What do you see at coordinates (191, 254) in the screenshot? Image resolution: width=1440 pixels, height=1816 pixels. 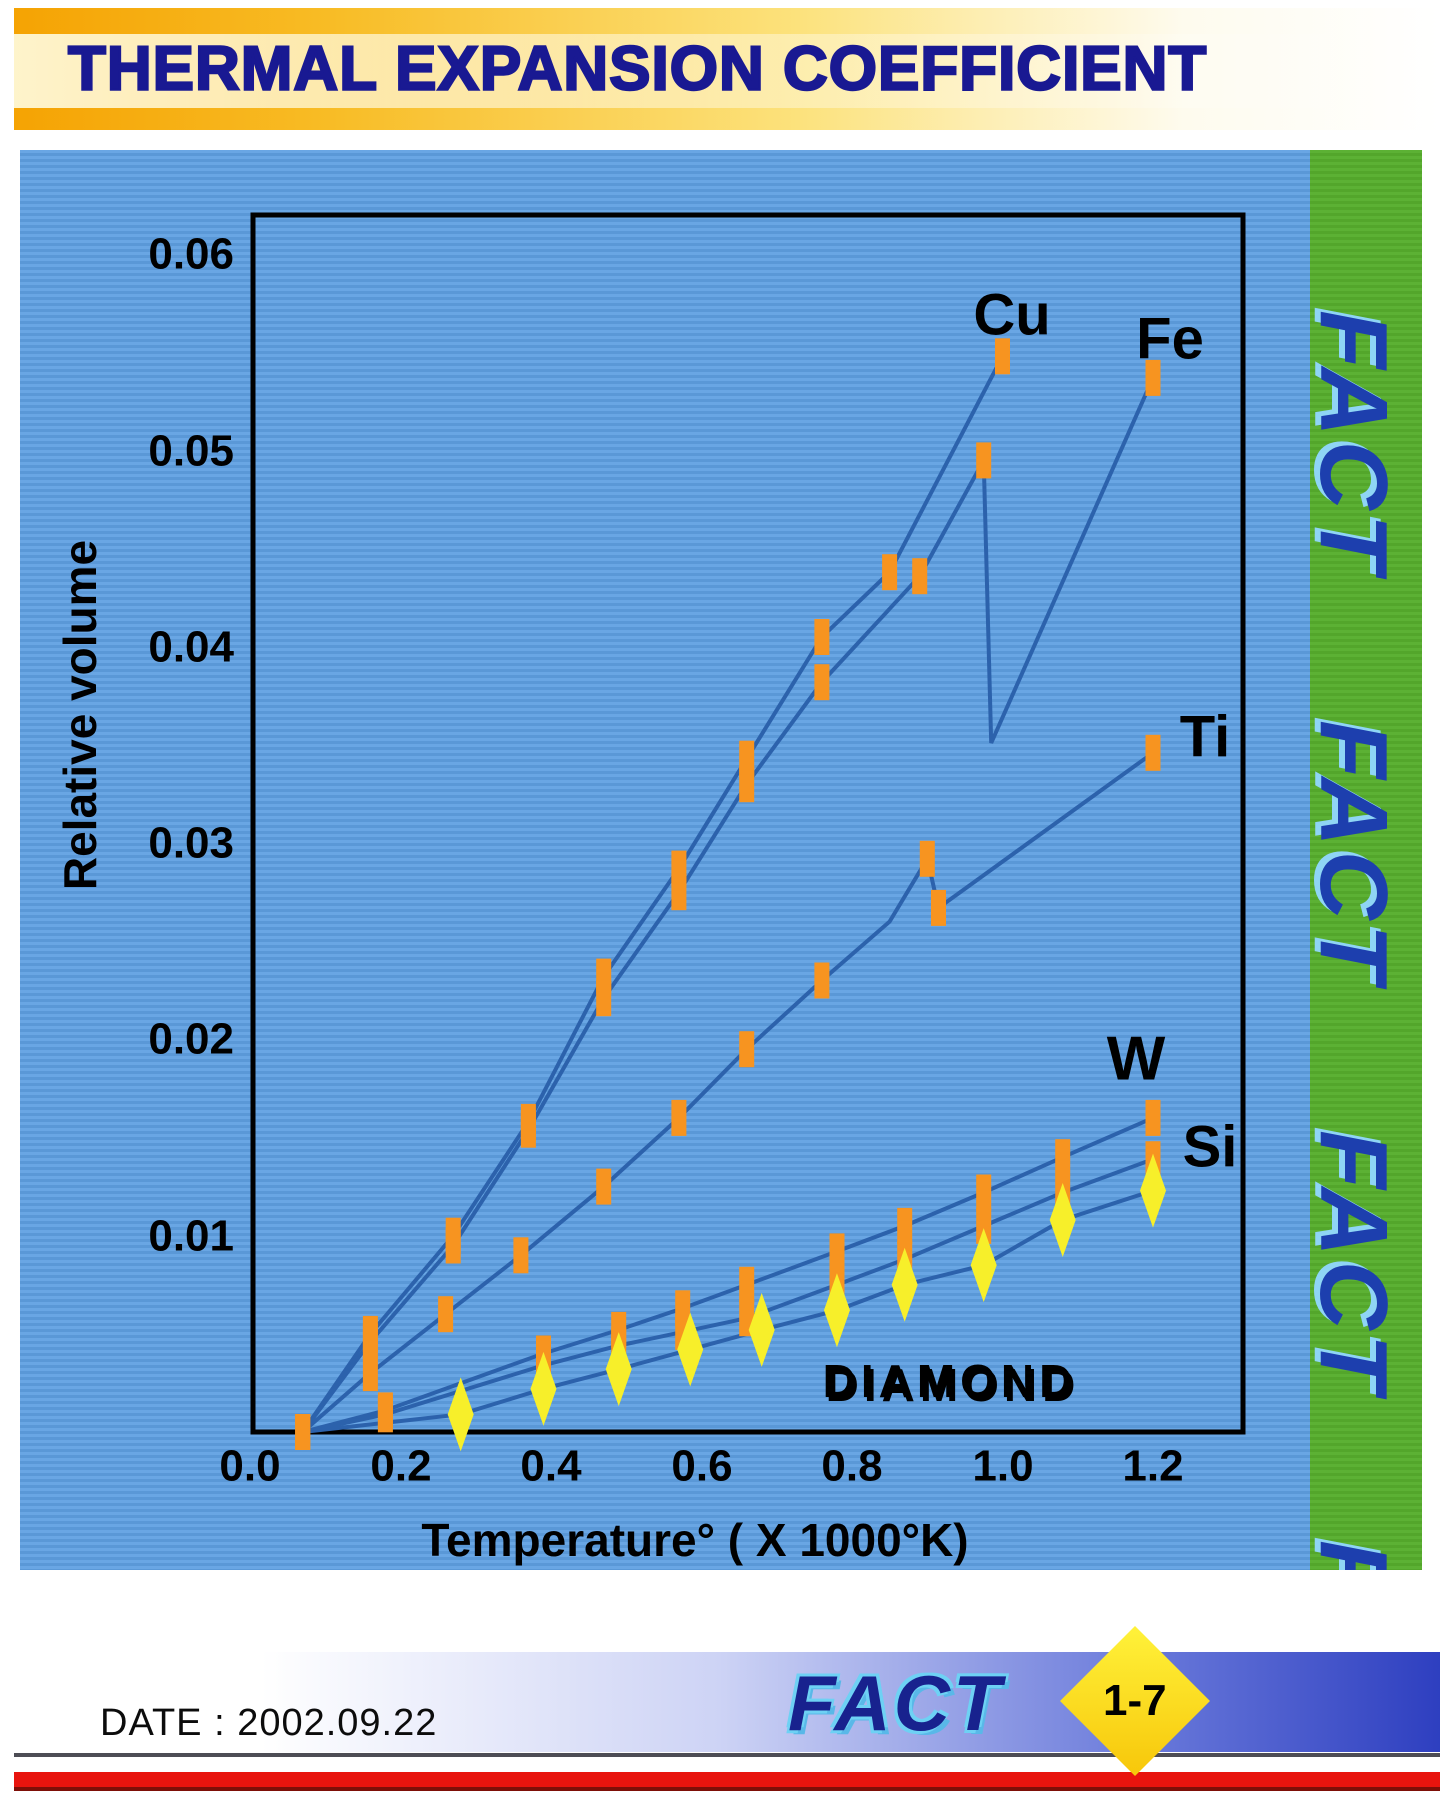 I see `y-tick-label: 0.06` at bounding box center [191, 254].